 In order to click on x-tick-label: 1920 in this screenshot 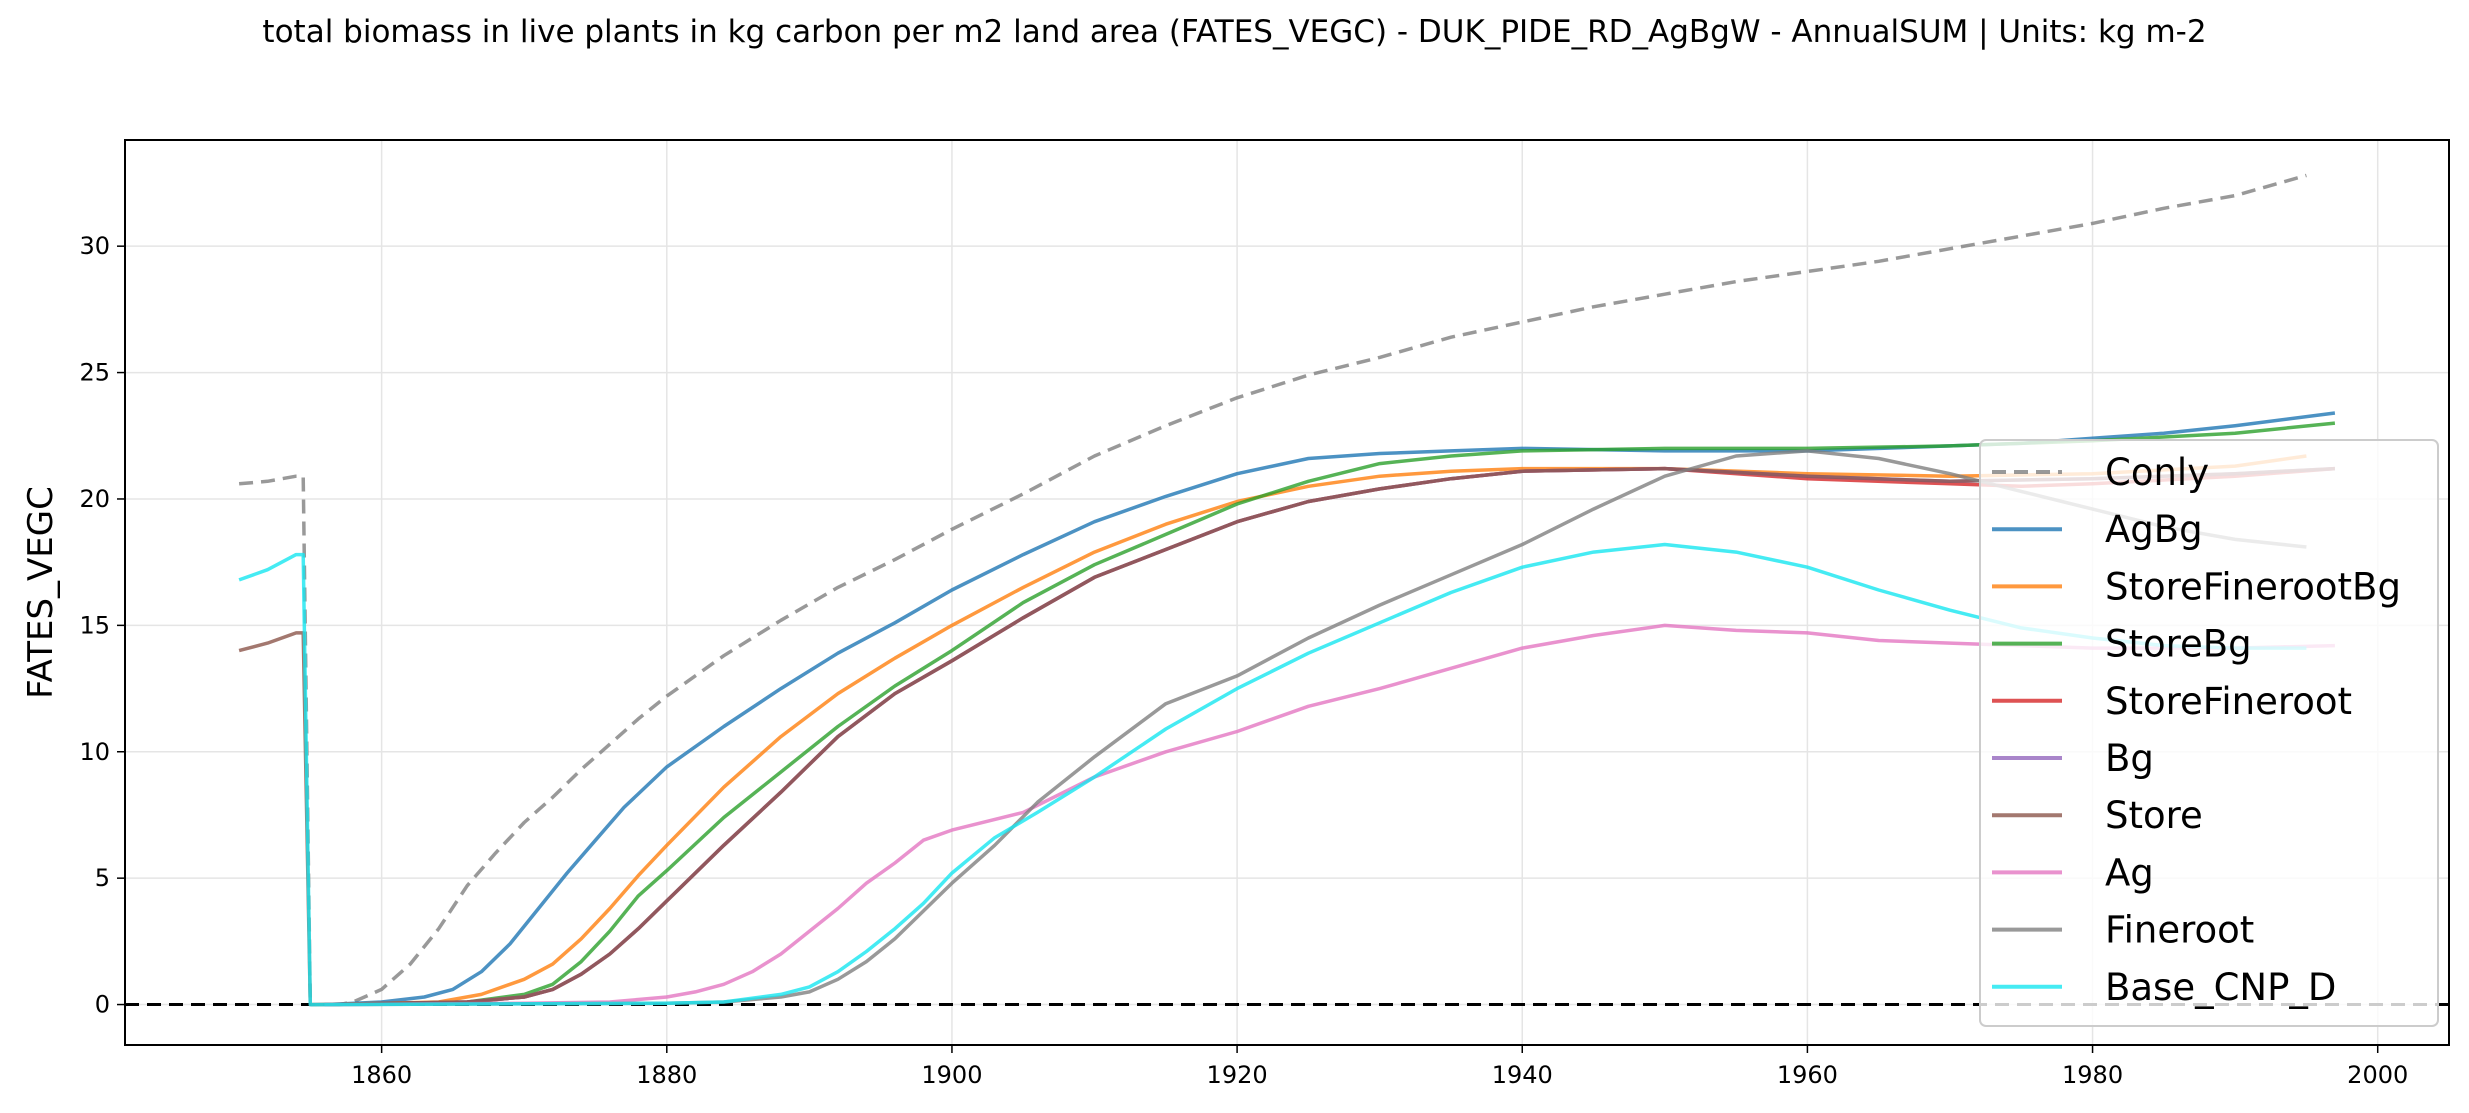, I will do `click(1237, 1075)`.